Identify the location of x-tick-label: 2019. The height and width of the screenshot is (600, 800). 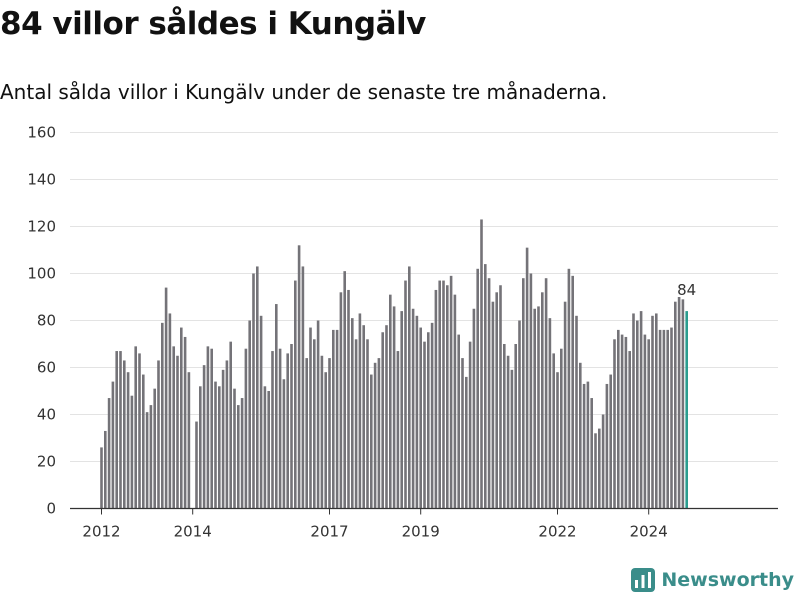
(421, 532).